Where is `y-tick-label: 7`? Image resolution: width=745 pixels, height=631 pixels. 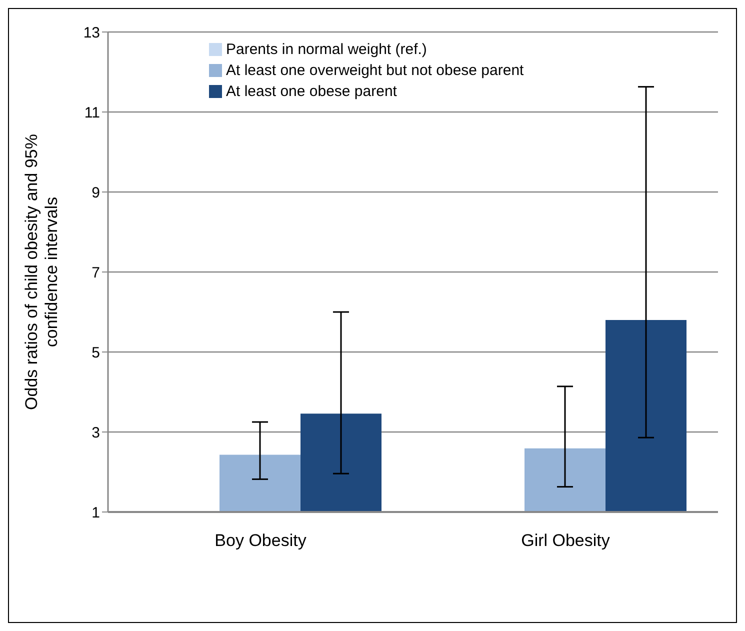 y-tick-label: 7 is located at coordinates (96, 273).